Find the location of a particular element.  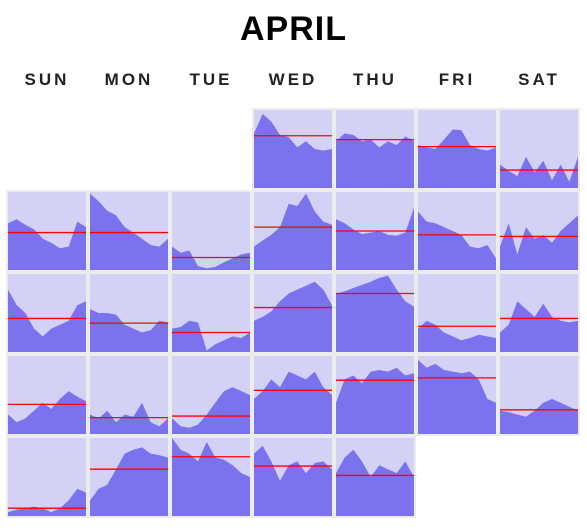

weekday-label-tue: TUE is located at coordinates (211, 79).